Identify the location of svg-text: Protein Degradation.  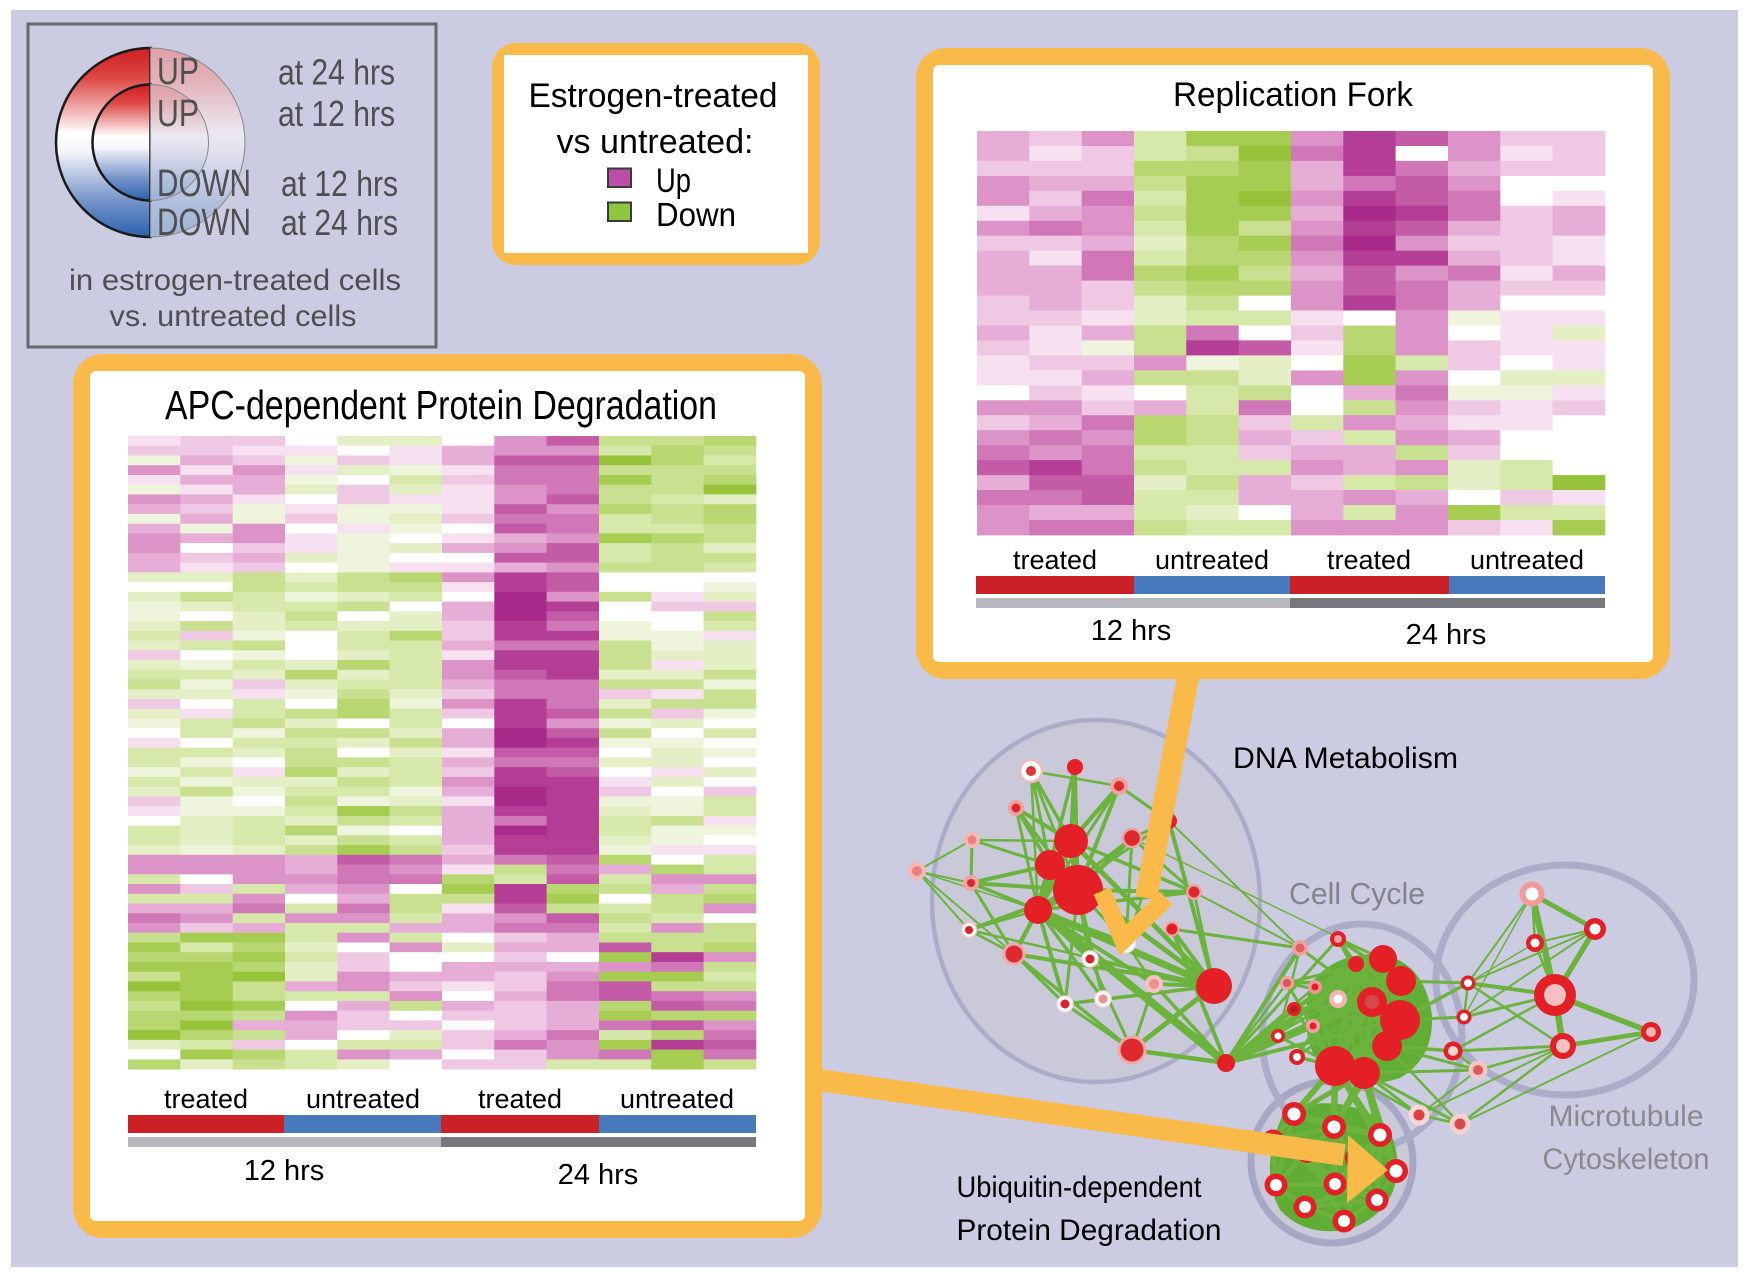
(1089, 1230).